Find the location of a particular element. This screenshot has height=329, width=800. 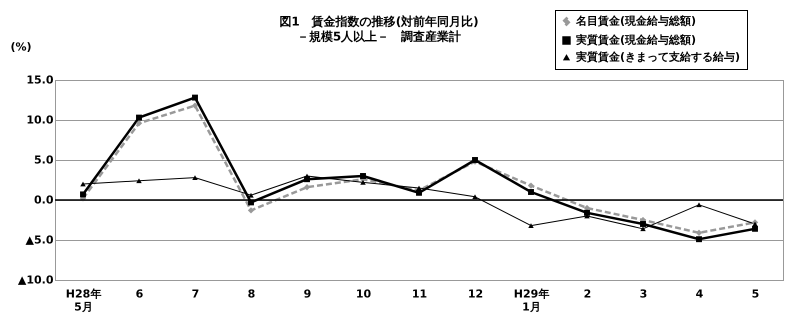

chart-subtitle: －規模5人以上－ 調査産業計 is located at coordinates (379, 37).